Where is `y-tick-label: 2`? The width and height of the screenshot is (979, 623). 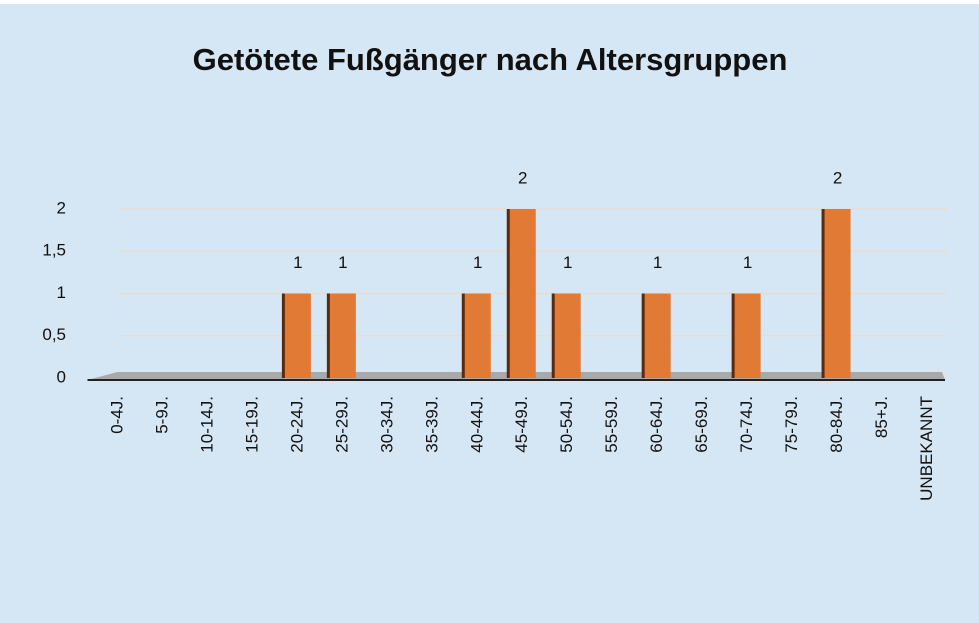
y-tick-label: 2 is located at coordinates (61, 207).